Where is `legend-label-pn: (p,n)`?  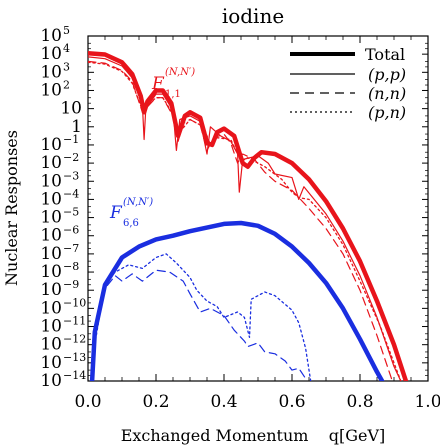 legend-label-pn: (p,n) is located at coordinates (387, 112).